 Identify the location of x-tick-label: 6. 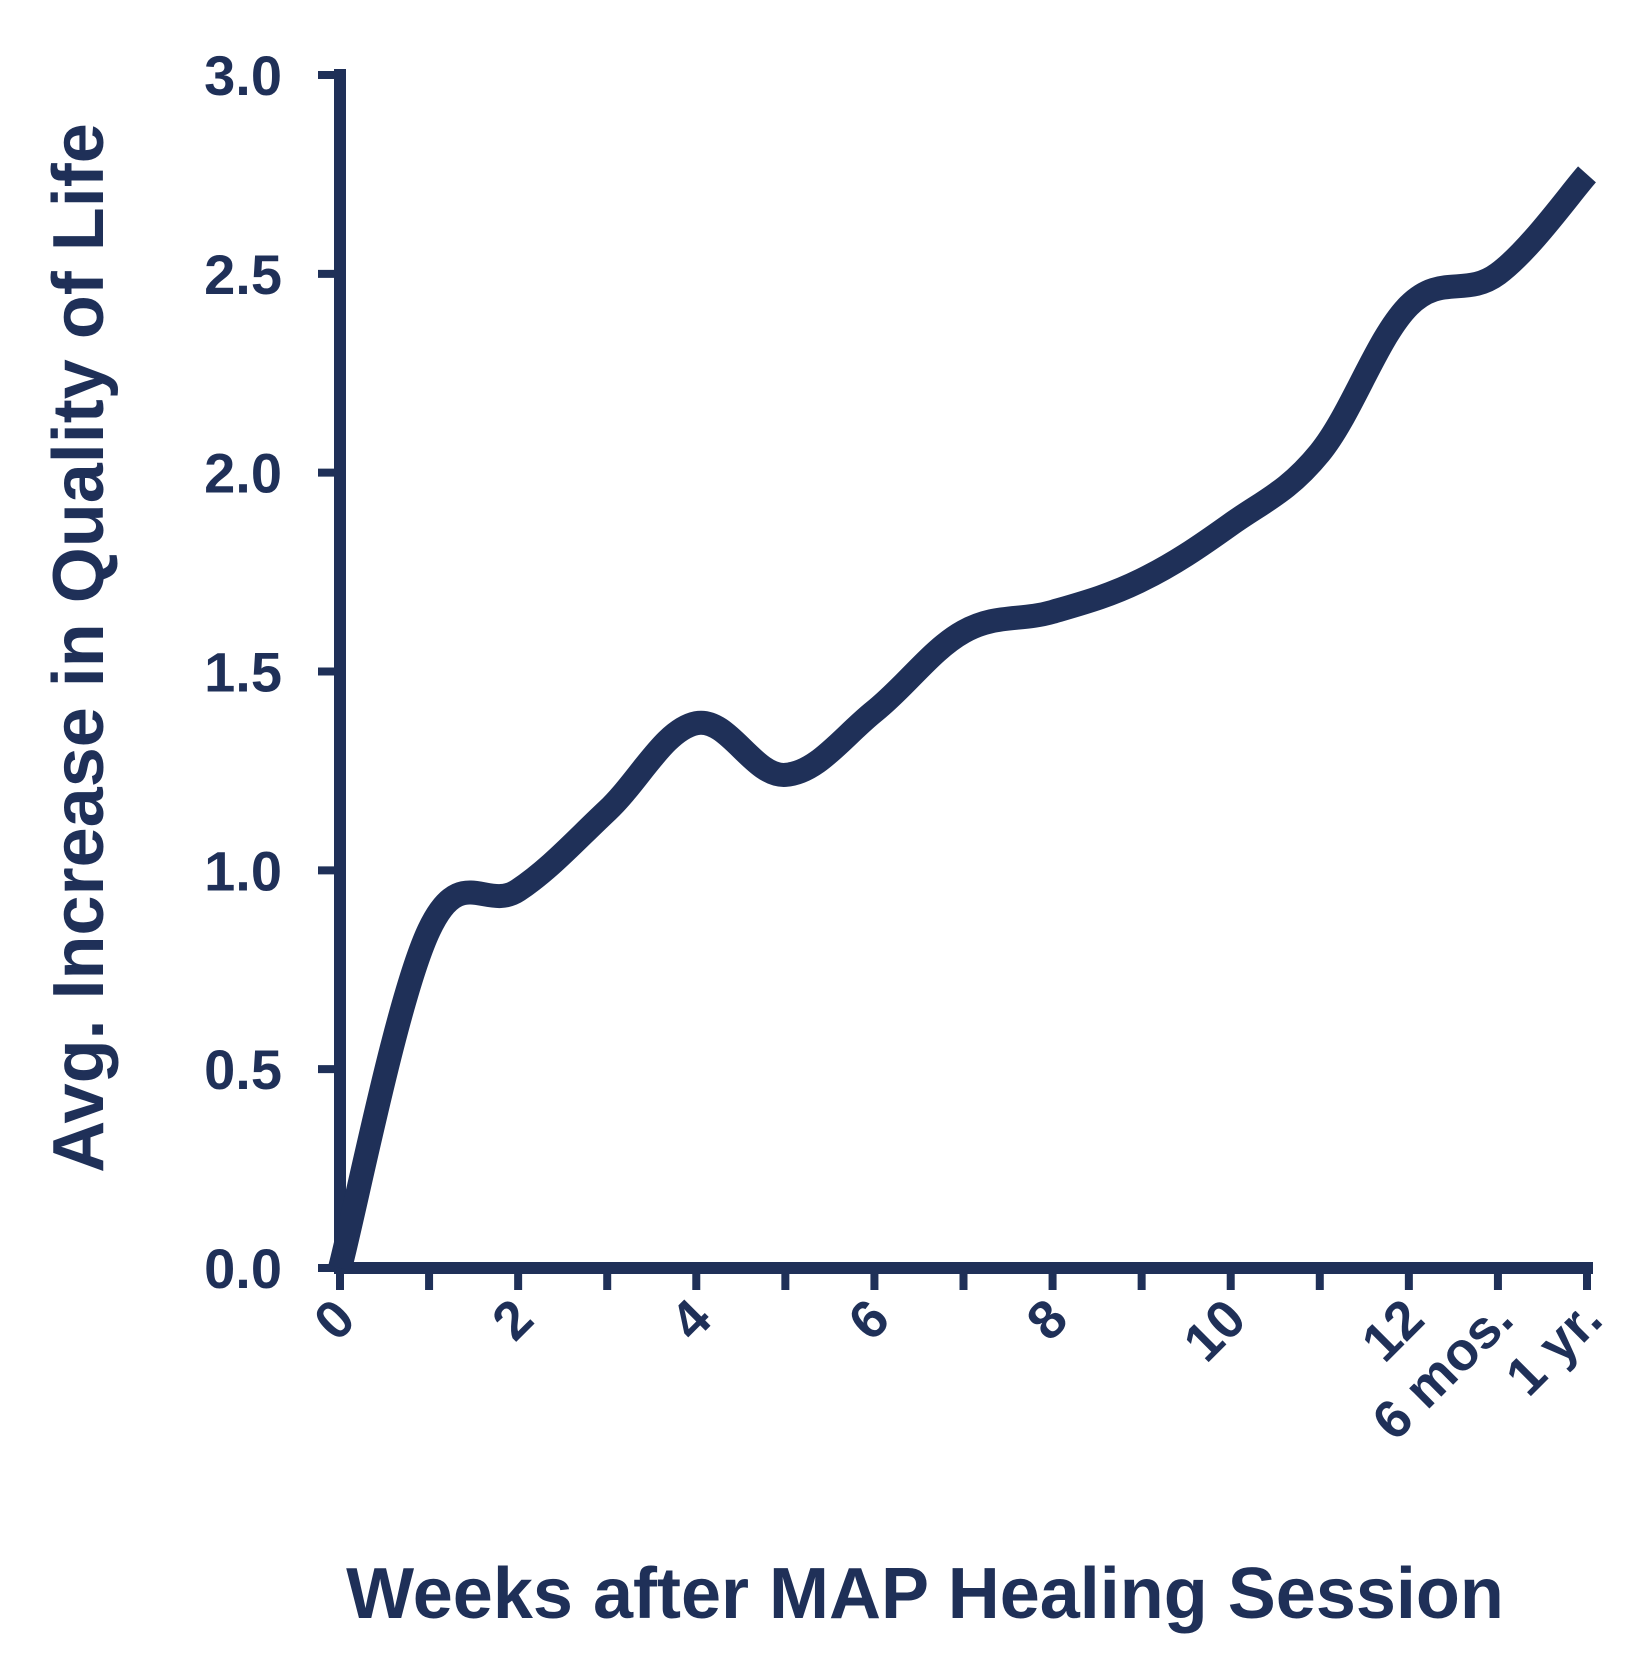
(869, 1320).